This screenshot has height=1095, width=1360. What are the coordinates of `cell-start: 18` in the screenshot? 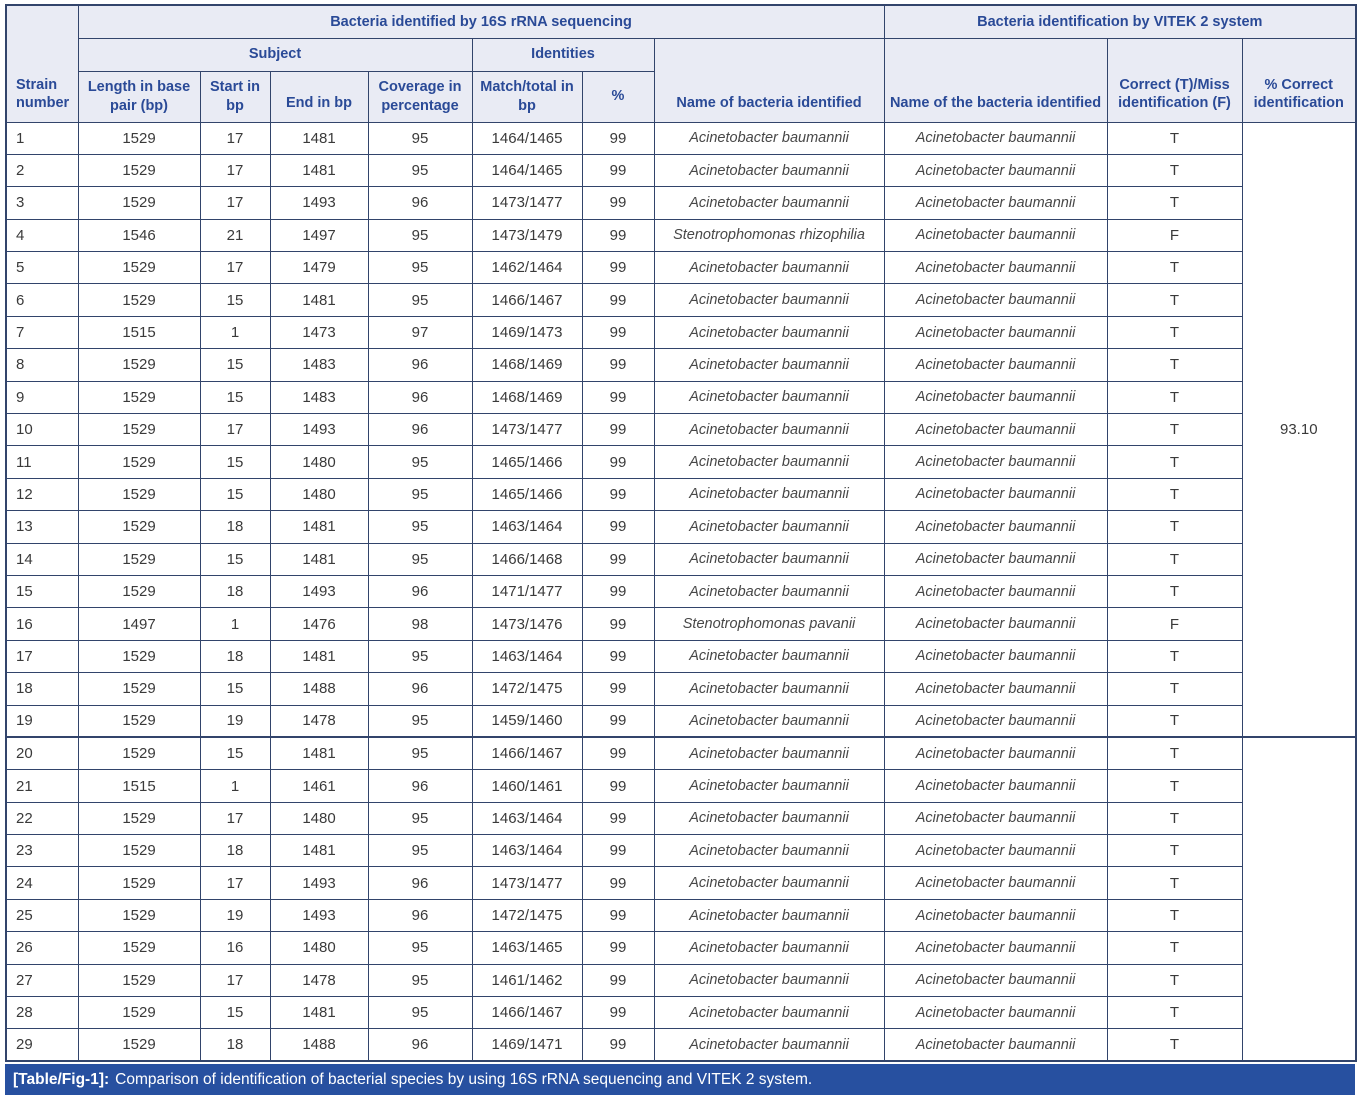 It's located at (235, 851).